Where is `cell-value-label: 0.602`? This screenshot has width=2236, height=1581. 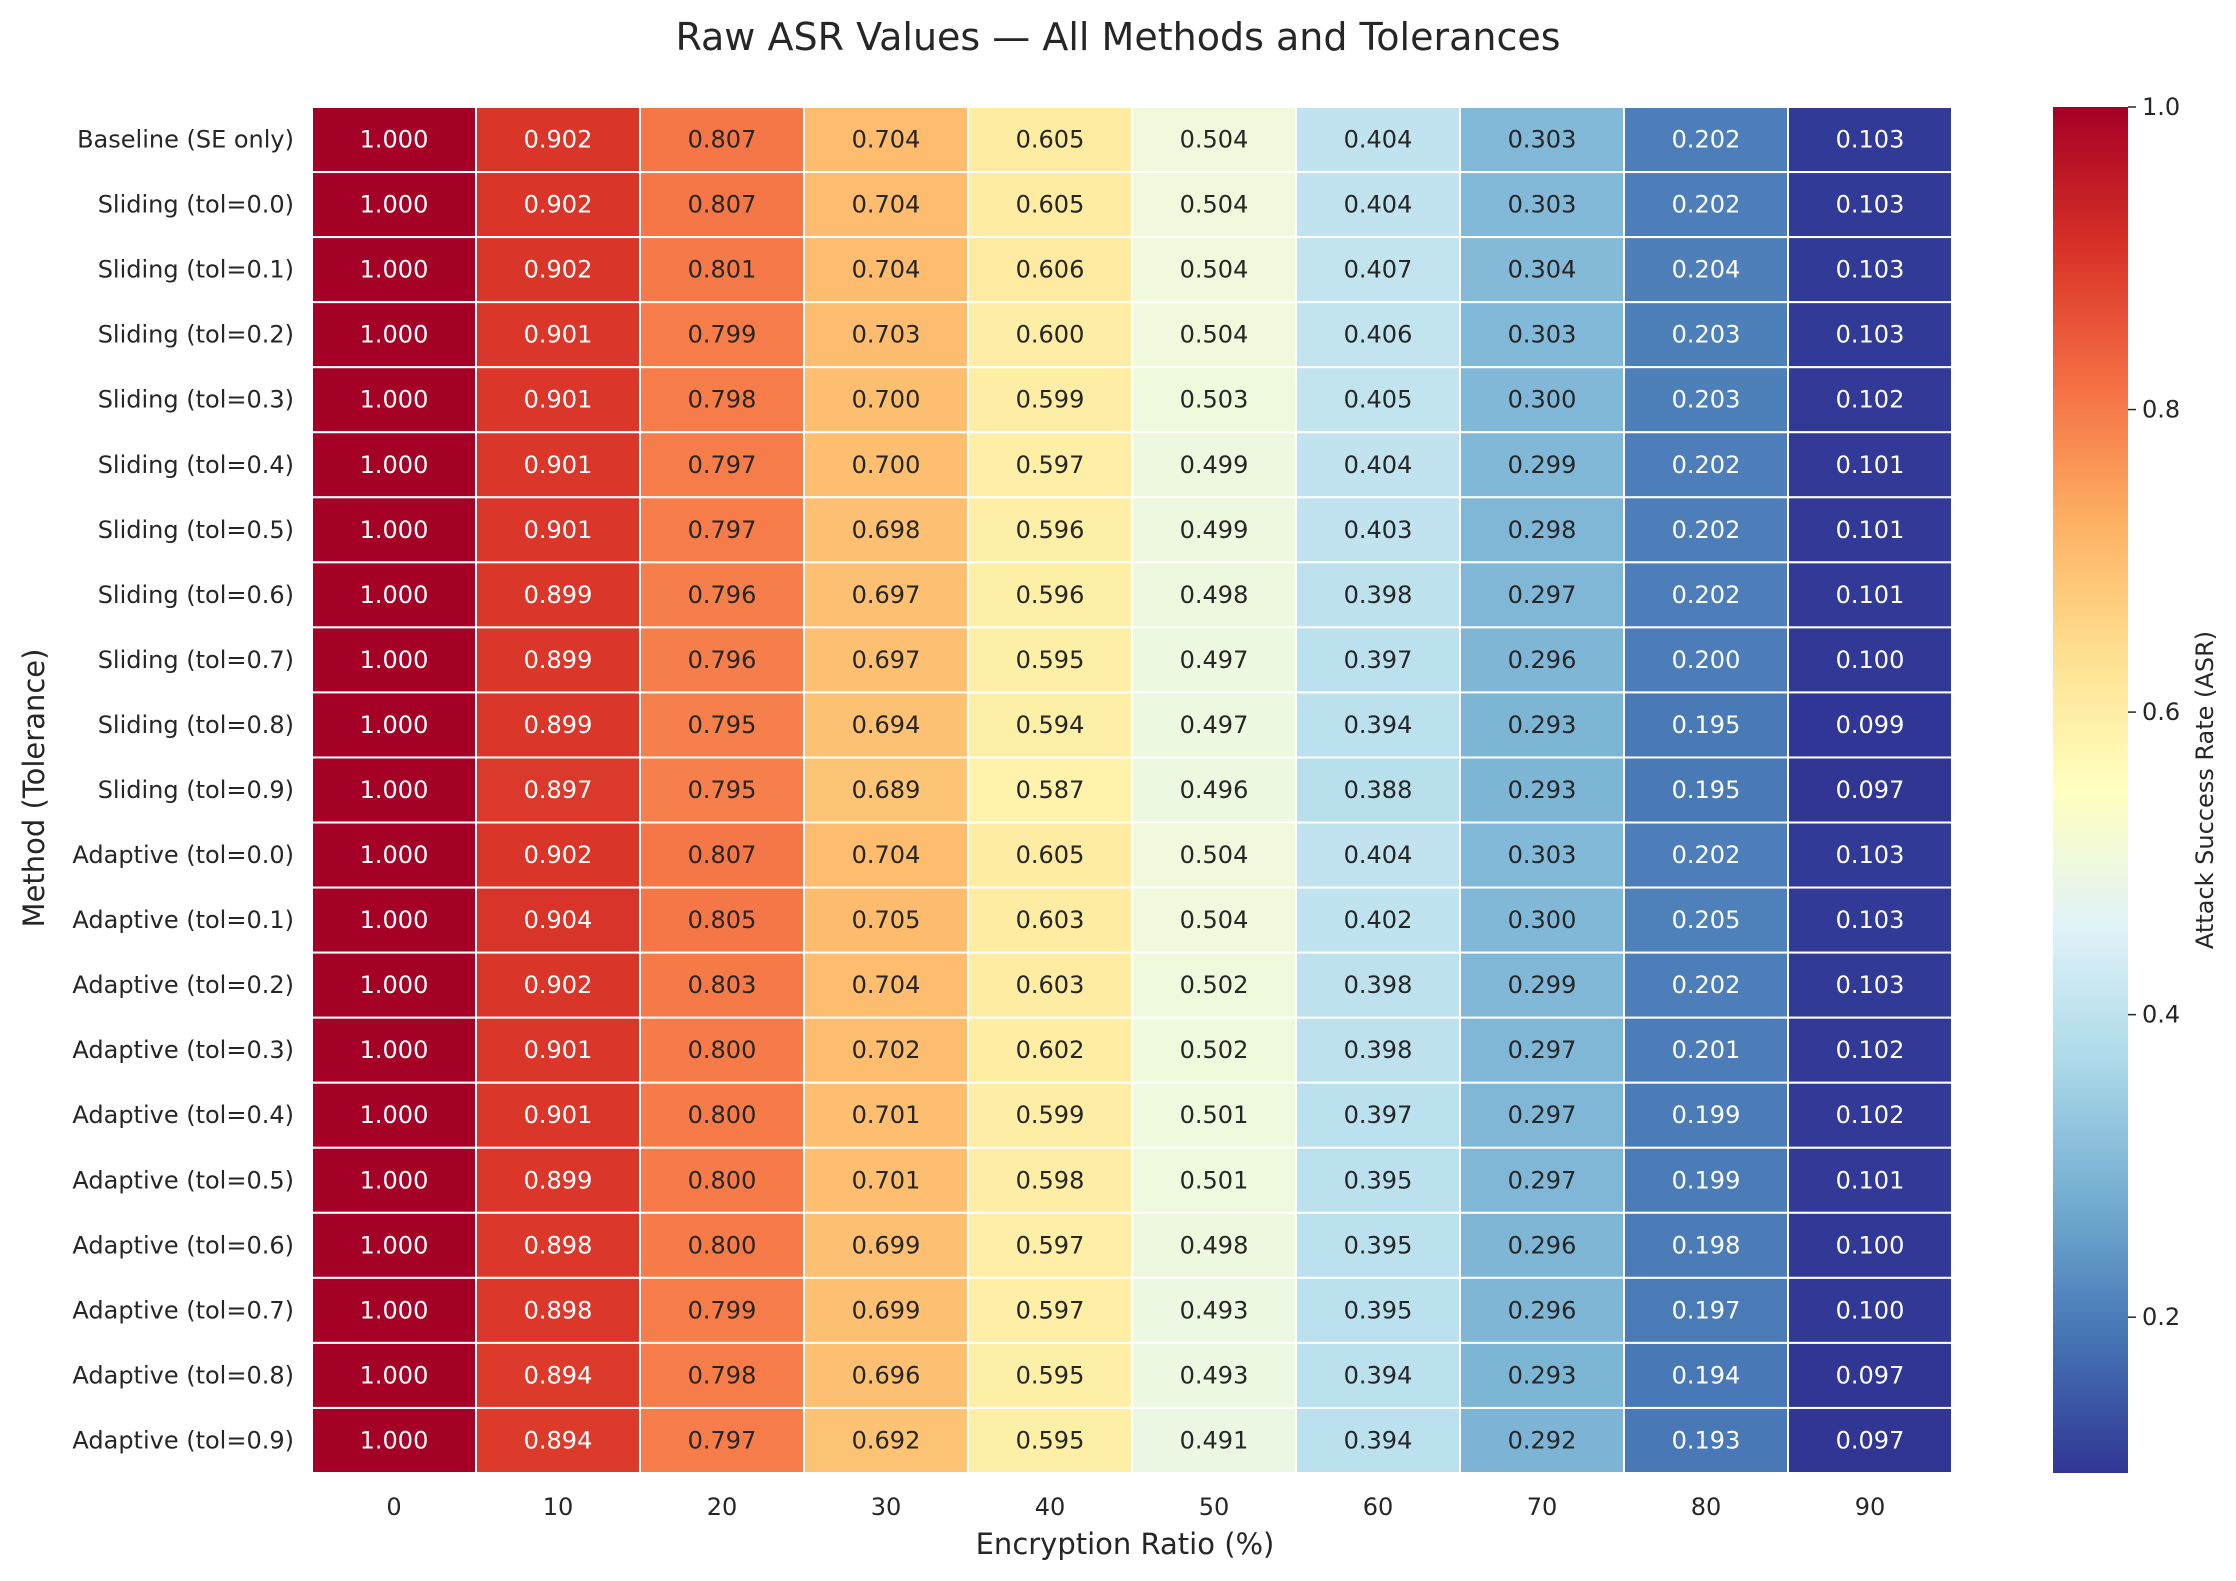
cell-value-label: 0.602 is located at coordinates (1050, 1050).